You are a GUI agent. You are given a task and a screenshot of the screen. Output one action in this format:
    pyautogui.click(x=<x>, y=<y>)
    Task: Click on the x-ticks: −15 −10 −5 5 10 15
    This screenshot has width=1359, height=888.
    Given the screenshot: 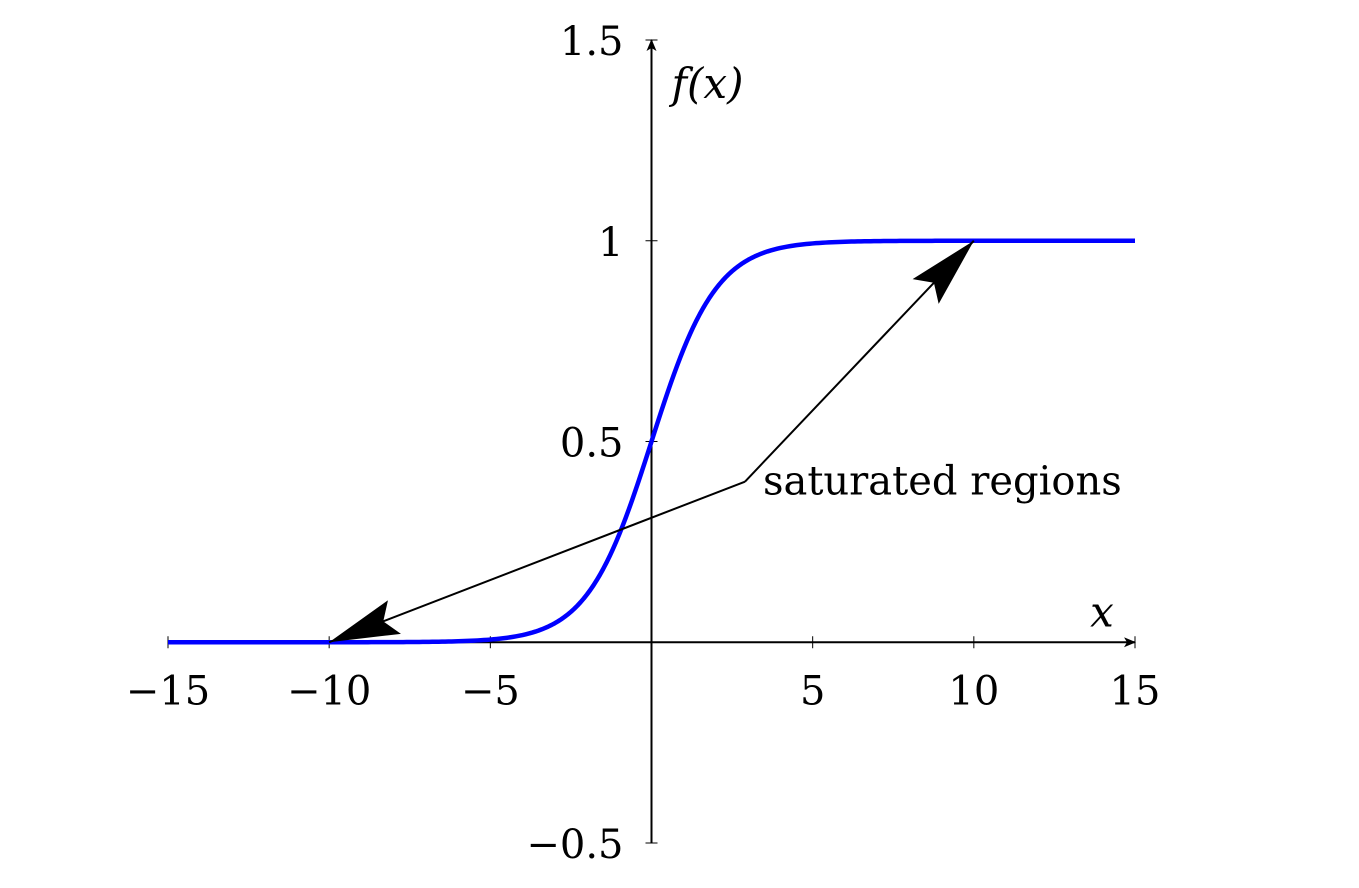 What is the action you would take?
    pyautogui.click(x=643, y=675)
    